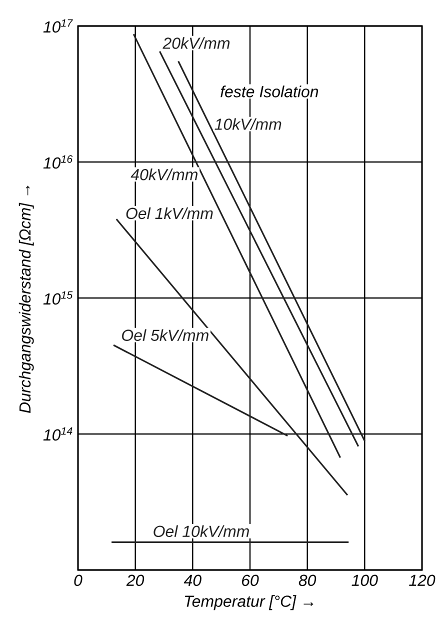 This screenshot has width=442, height=634. Describe the element at coordinates (78, 580) in the screenshot. I see `x-tick-label: 0` at that location.